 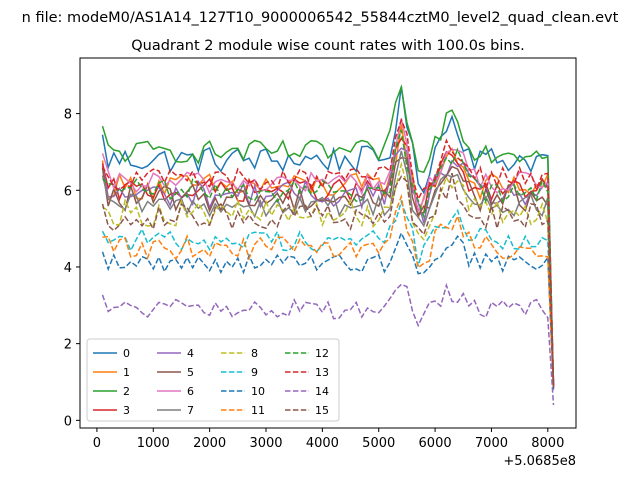 What do you see at coordinates (258, 391) in the screenshot?
I see `legend-label: 10` at bounding box center [258, 391].